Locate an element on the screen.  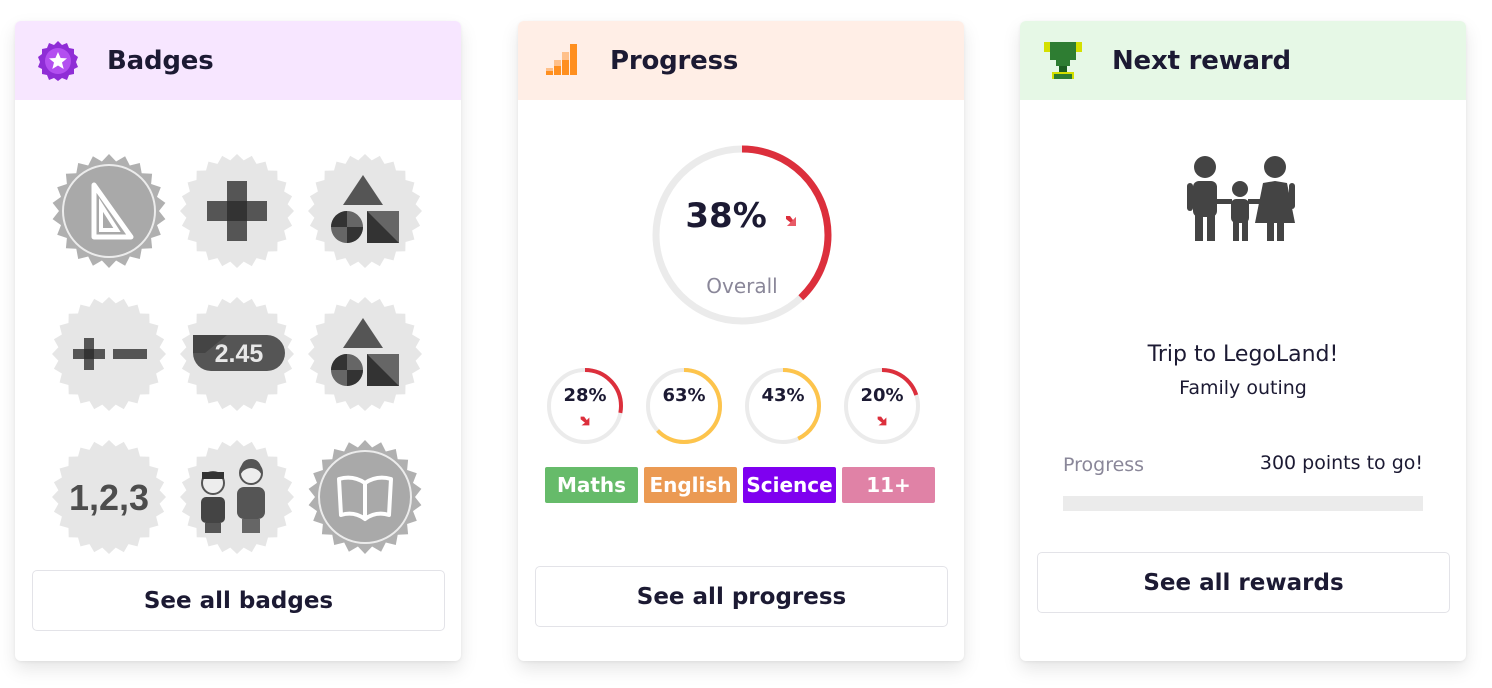
maths-progress-ring: 28% is located at coordinates (585, 406).